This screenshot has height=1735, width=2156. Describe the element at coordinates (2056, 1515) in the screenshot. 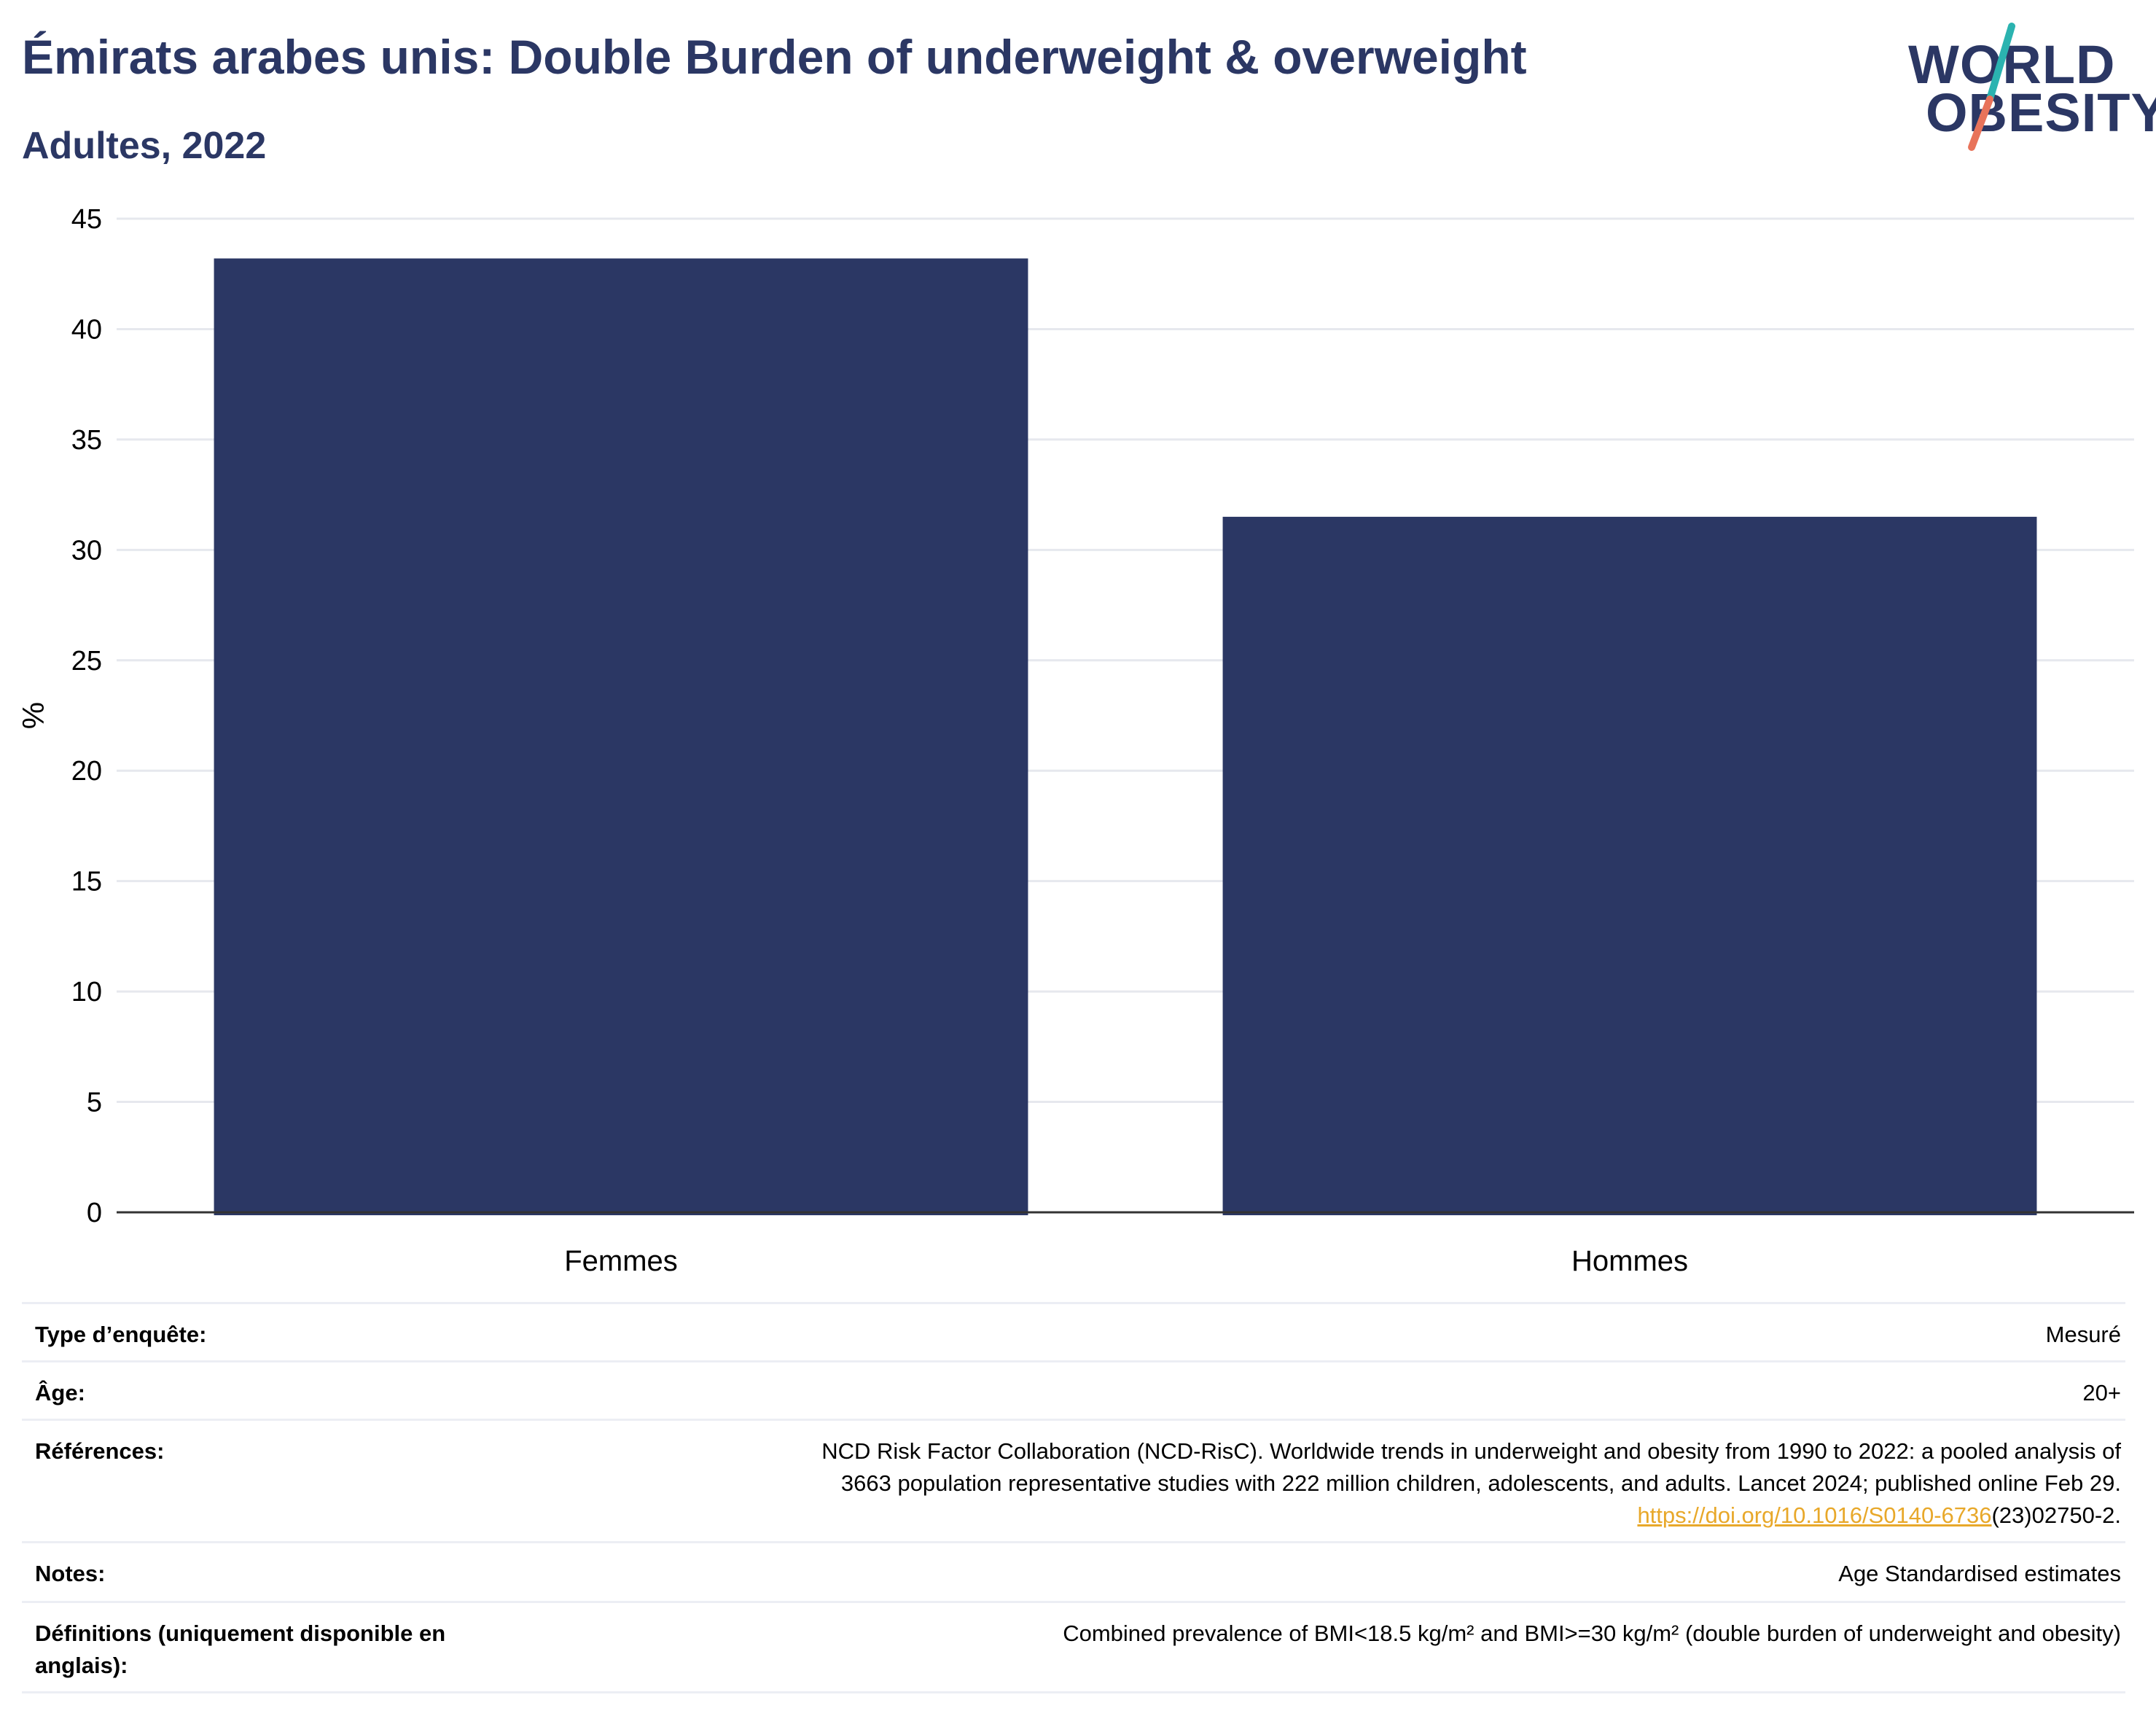

I see `doi-suffix: (23)02750-2.` at that location.